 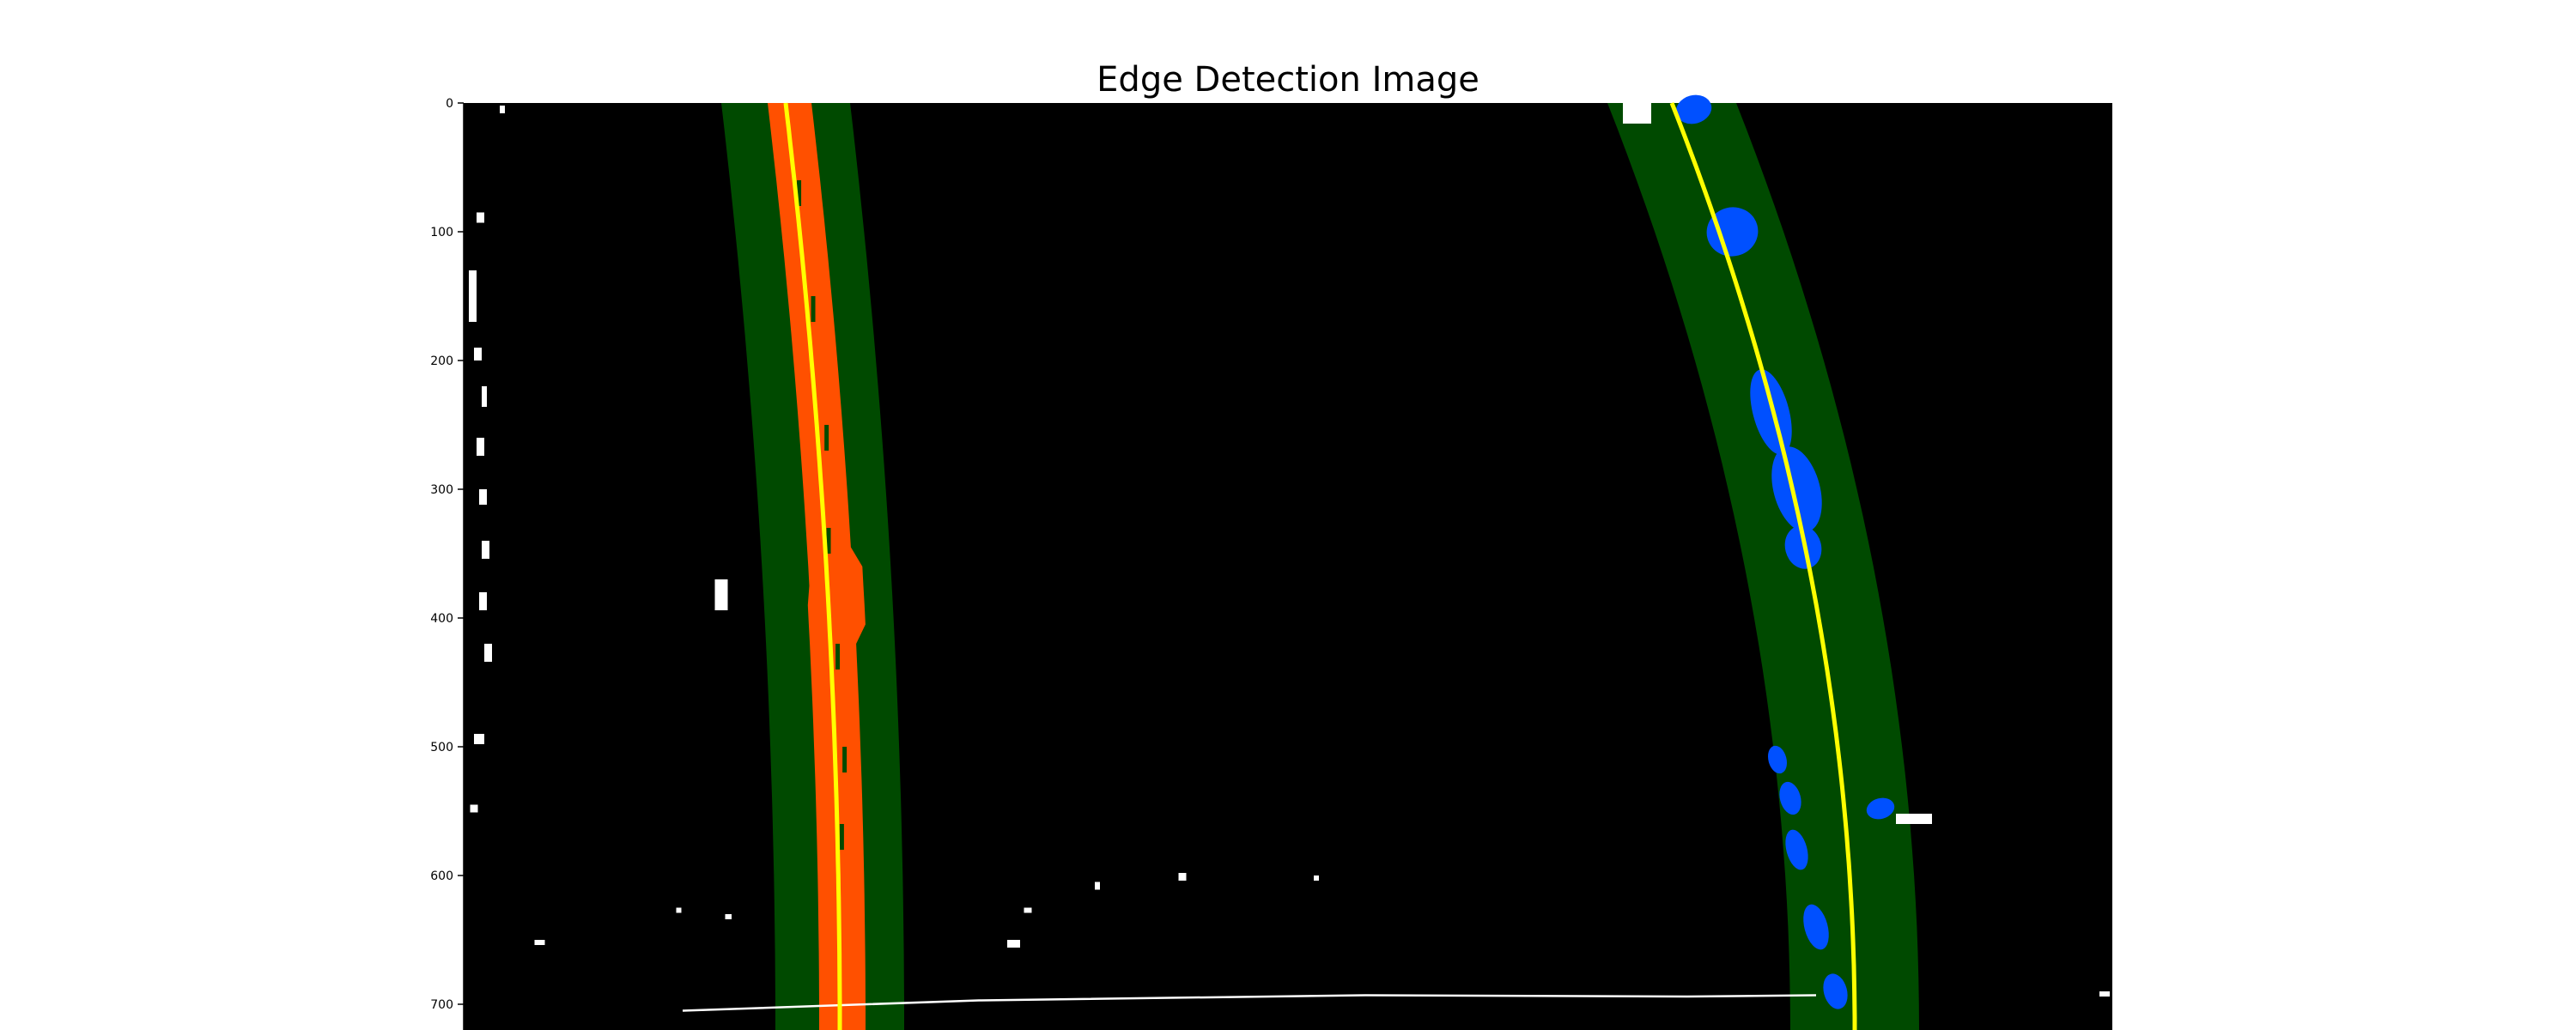 I want to click on y-tick-label: 200, so click(x=441, y=361).